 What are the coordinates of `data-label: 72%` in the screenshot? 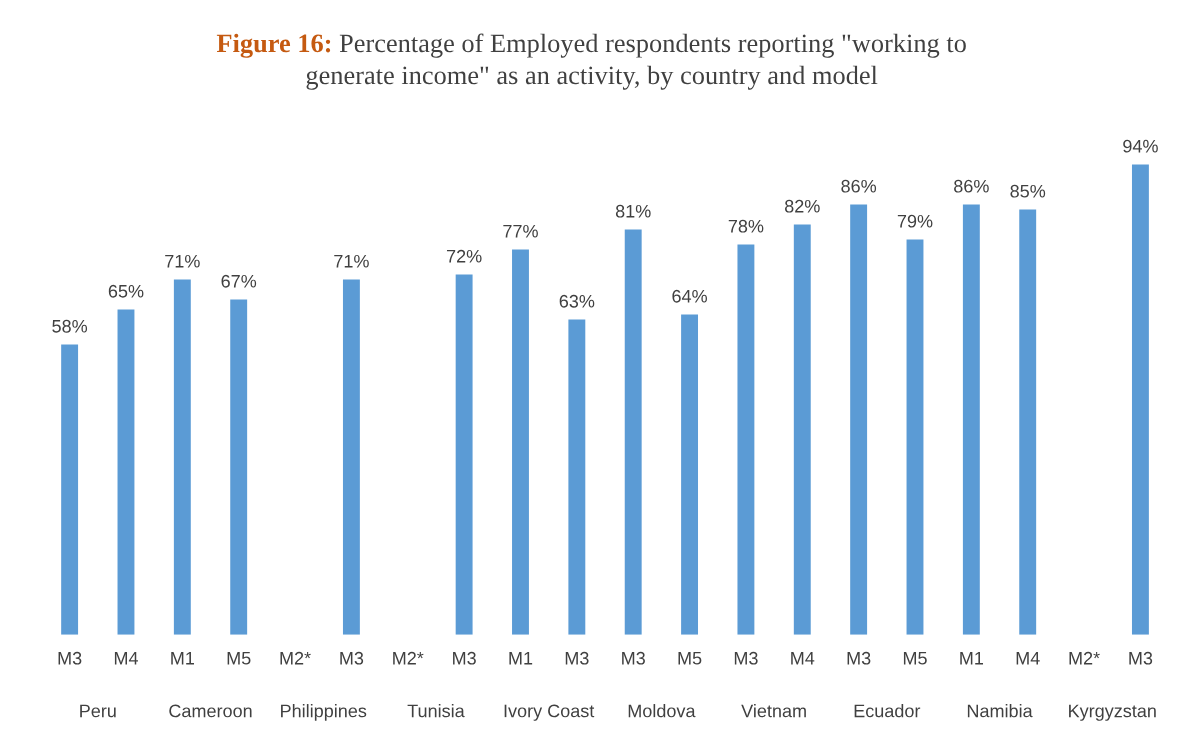 It's located at (464, 256).